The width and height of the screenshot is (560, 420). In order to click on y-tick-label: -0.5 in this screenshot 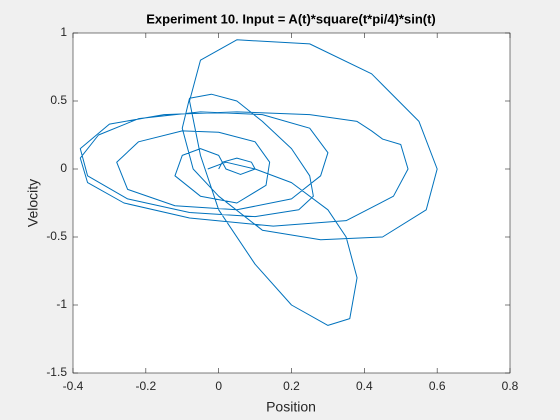, I will do `click(56, 236)`.